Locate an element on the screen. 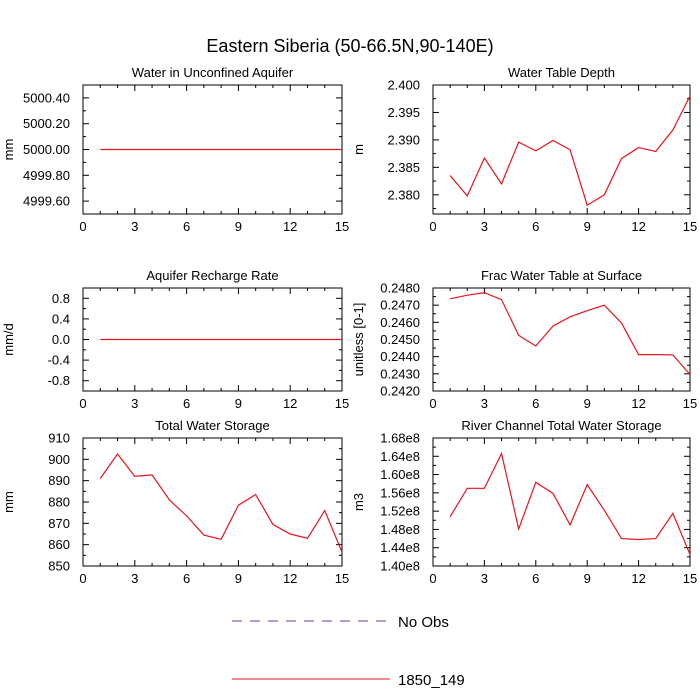  y-tick-label: 900 is located at coordinates (59, 459).